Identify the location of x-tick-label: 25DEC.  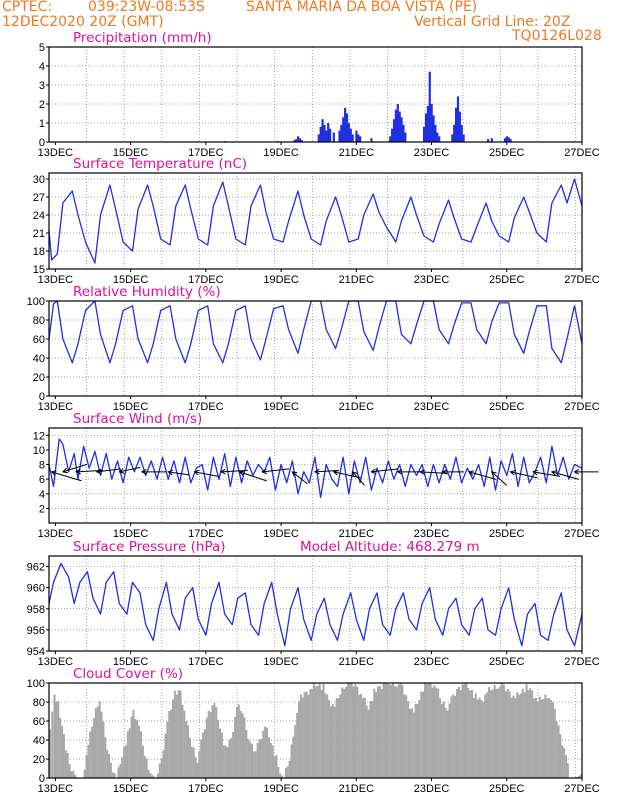
(507, 280).